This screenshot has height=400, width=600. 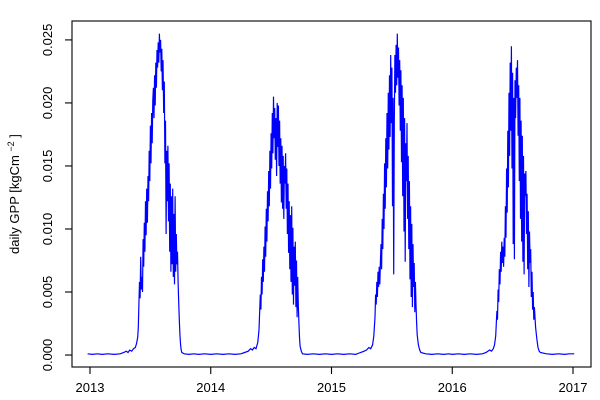 What do you see at coordinates (331, 387) in the screenshot?
I see `x-tick-label: 2015` at bounding box center [331, 387].